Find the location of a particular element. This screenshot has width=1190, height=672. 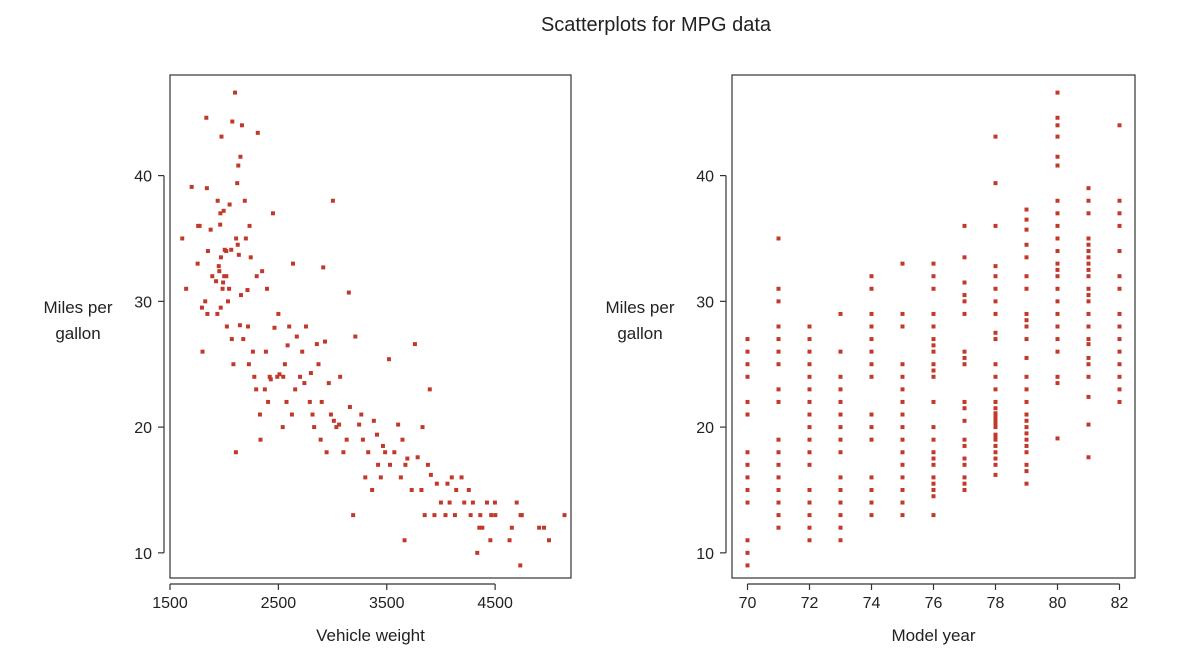

y-tick-label: 40 is located at coordinates (143, 177).